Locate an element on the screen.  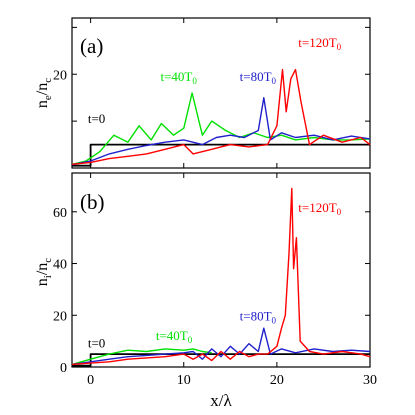
panel-a-ylabel: ne/nc is located at coordinates (44, 93).